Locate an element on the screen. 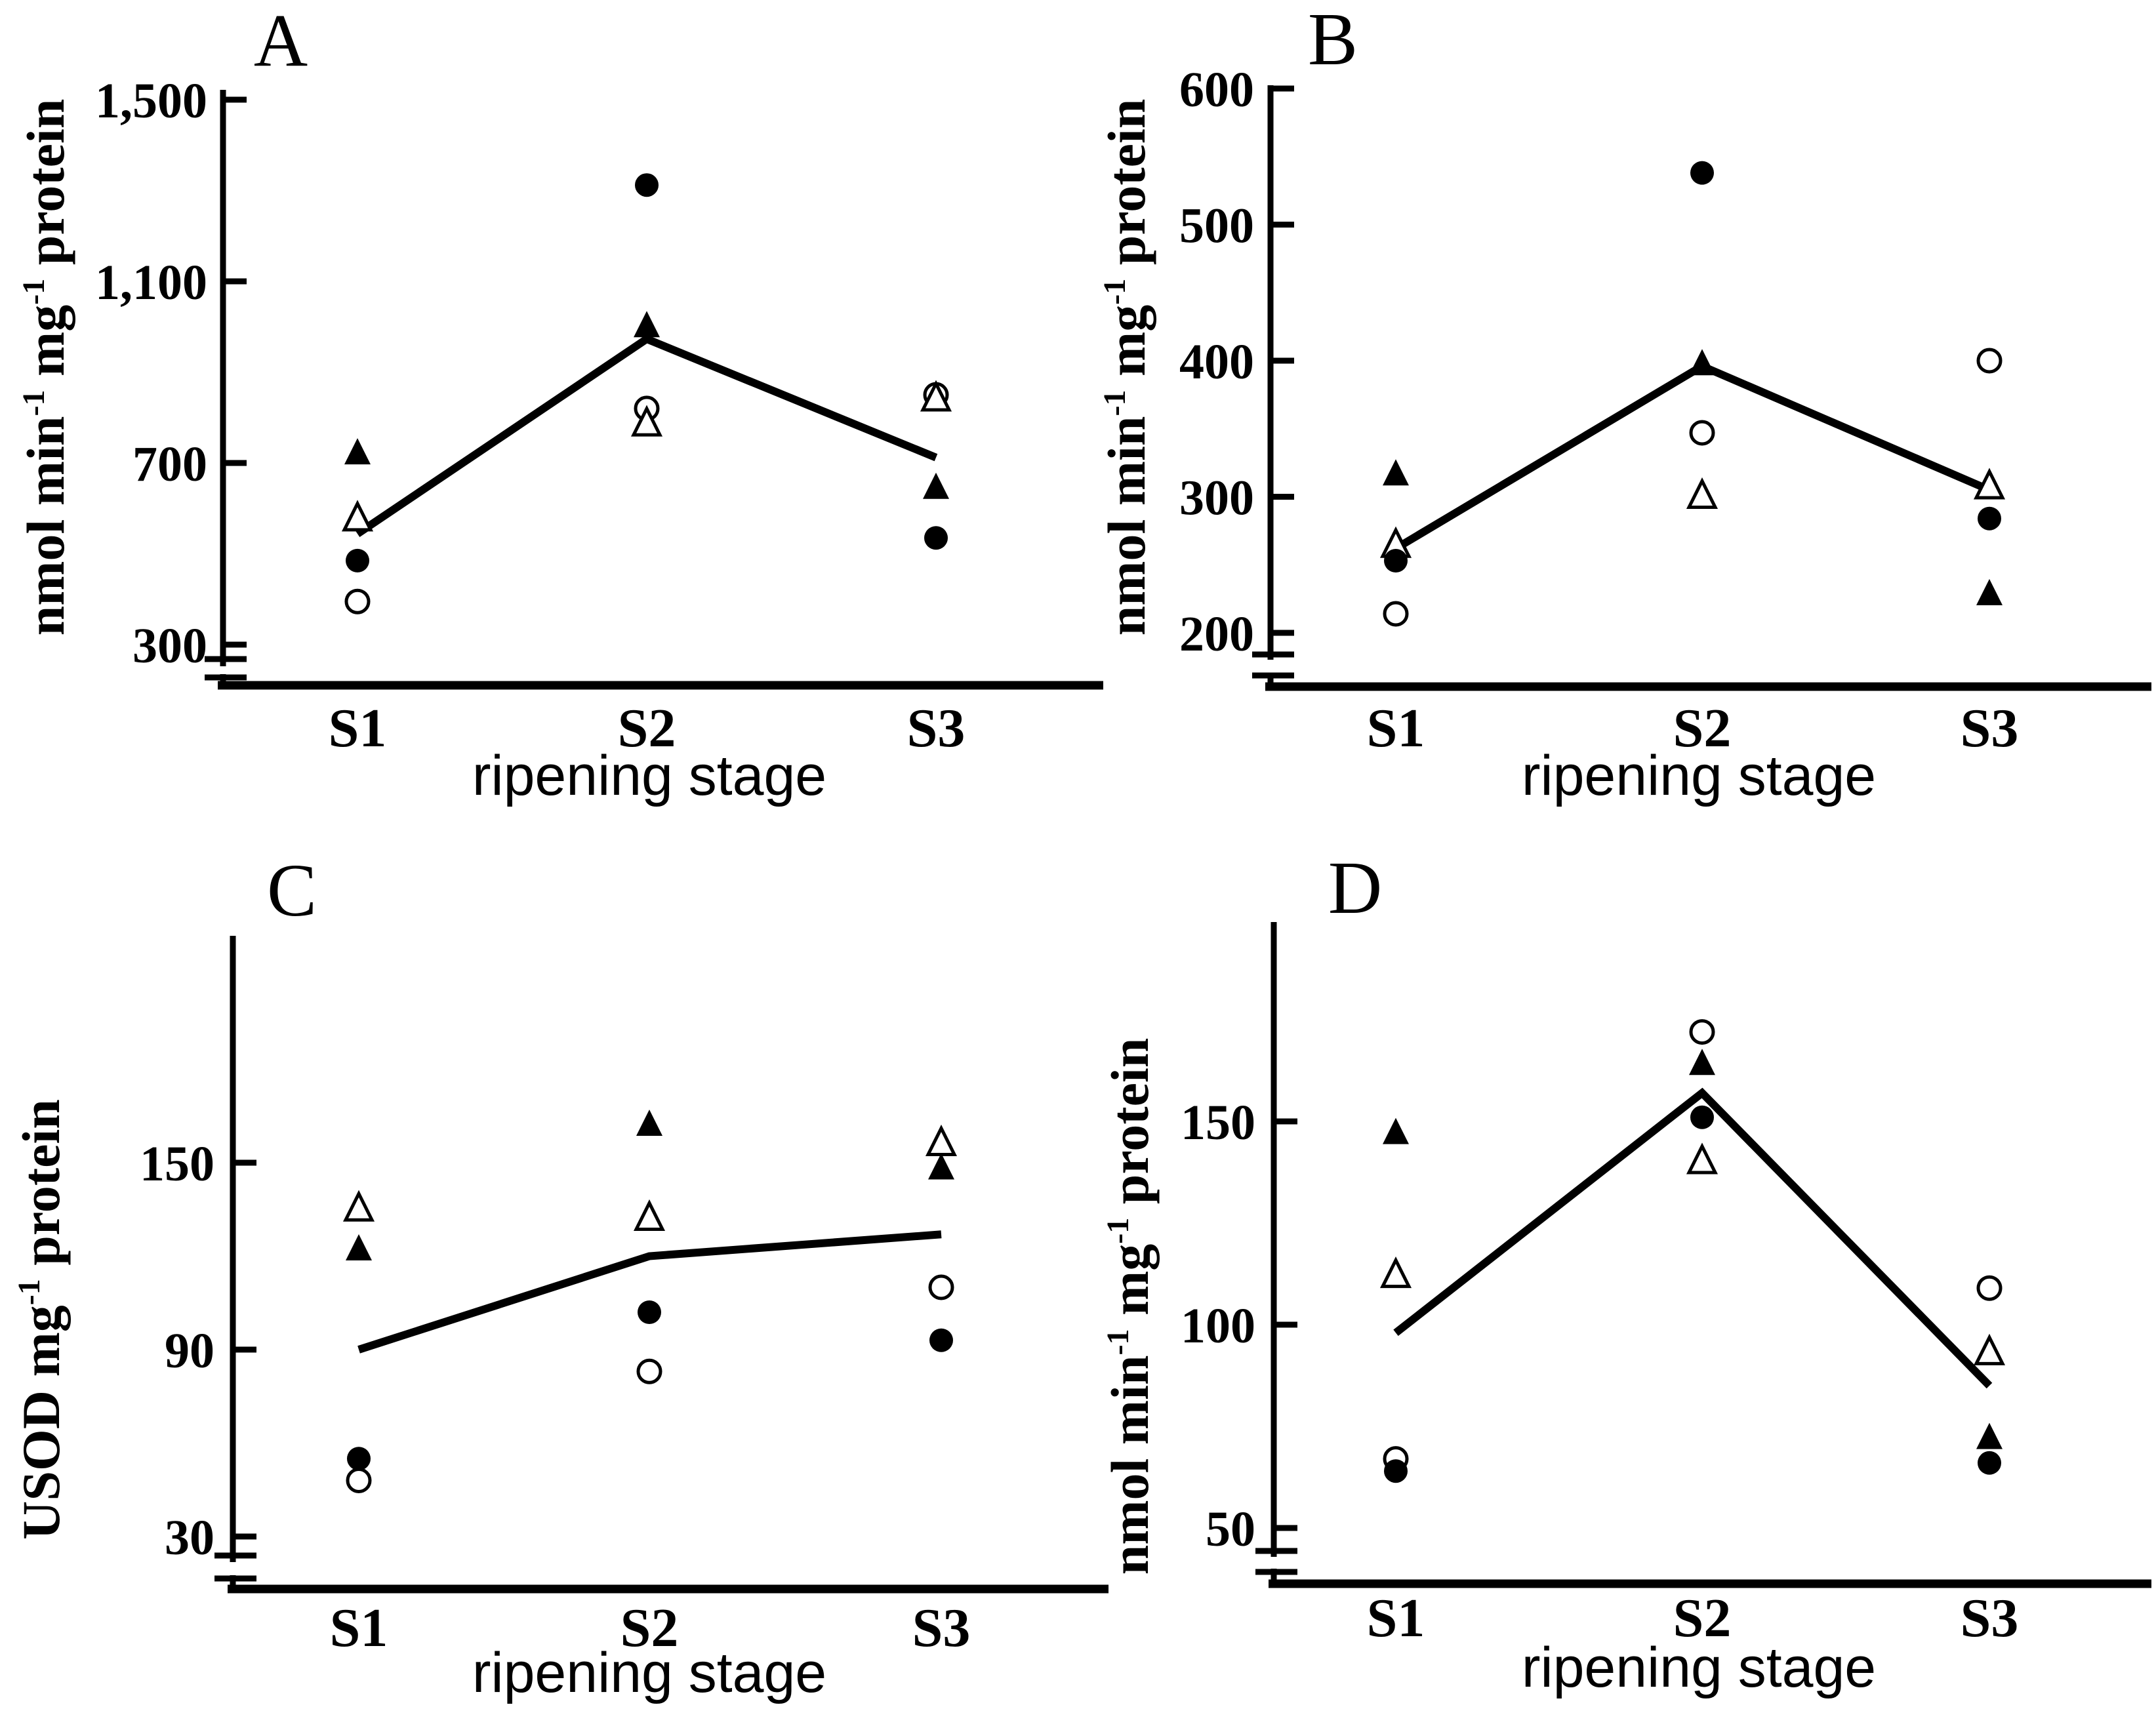 The image size is (2156, 1728). panel-D-title: D is located at coordinates (1355, 887).